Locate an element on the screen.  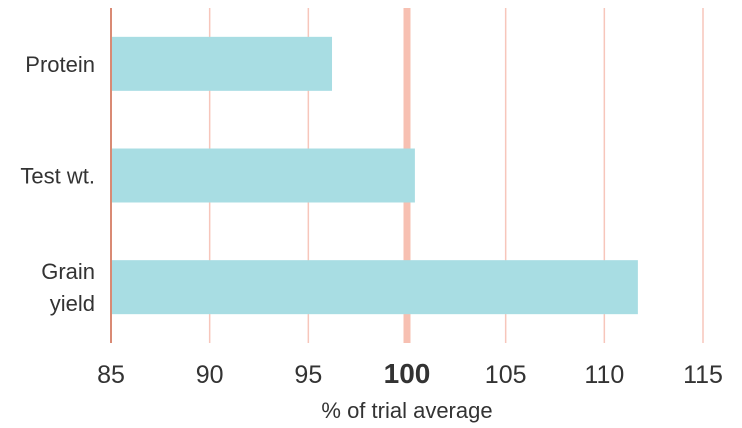
x-tick-label: 85 is located at coordinates (111, 375).